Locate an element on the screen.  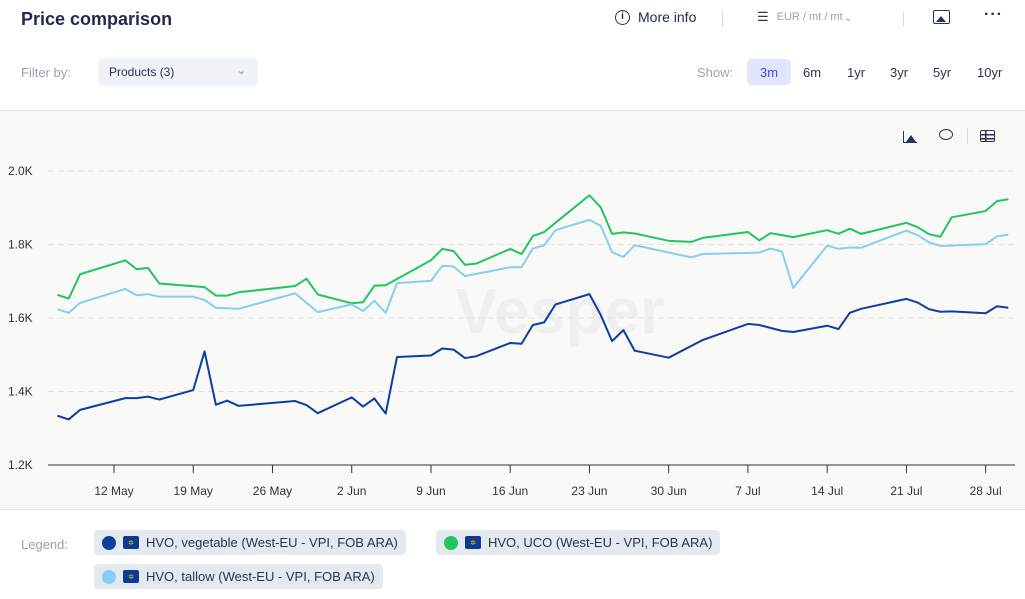
image-icon is located at coordinates (941, 17).